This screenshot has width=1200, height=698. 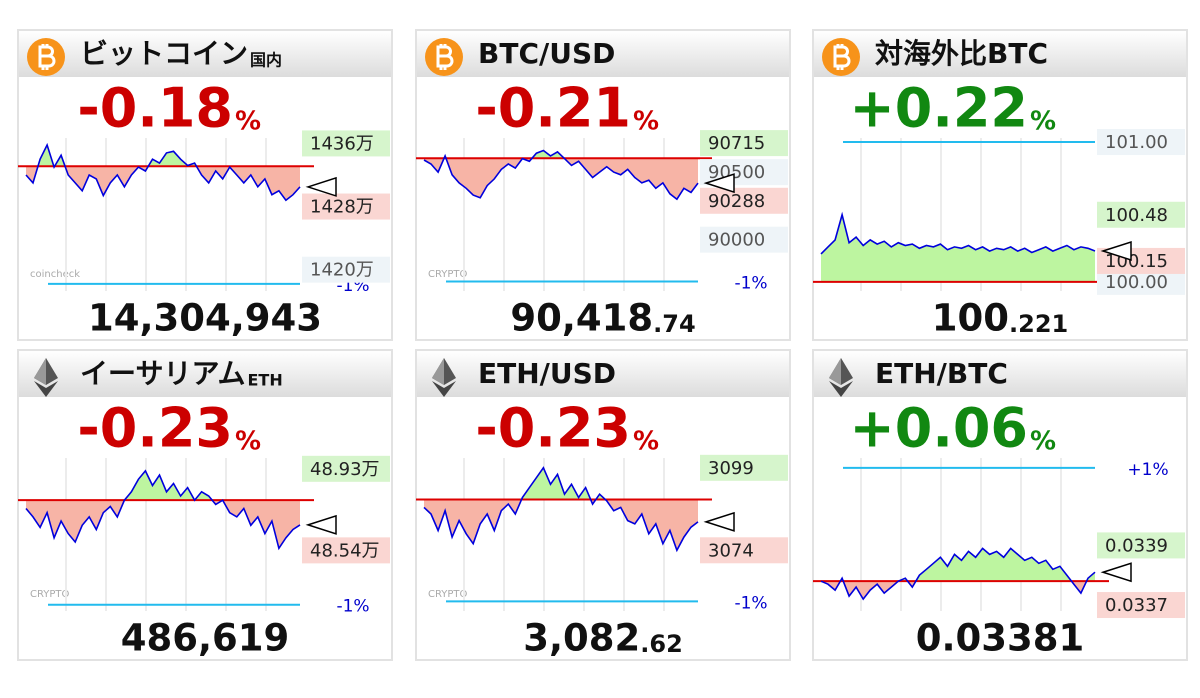 What do you see at coordinates (736, 240) in the screenshot?
I see `y-tick-label: 90000` at bounding box center [736, 240].